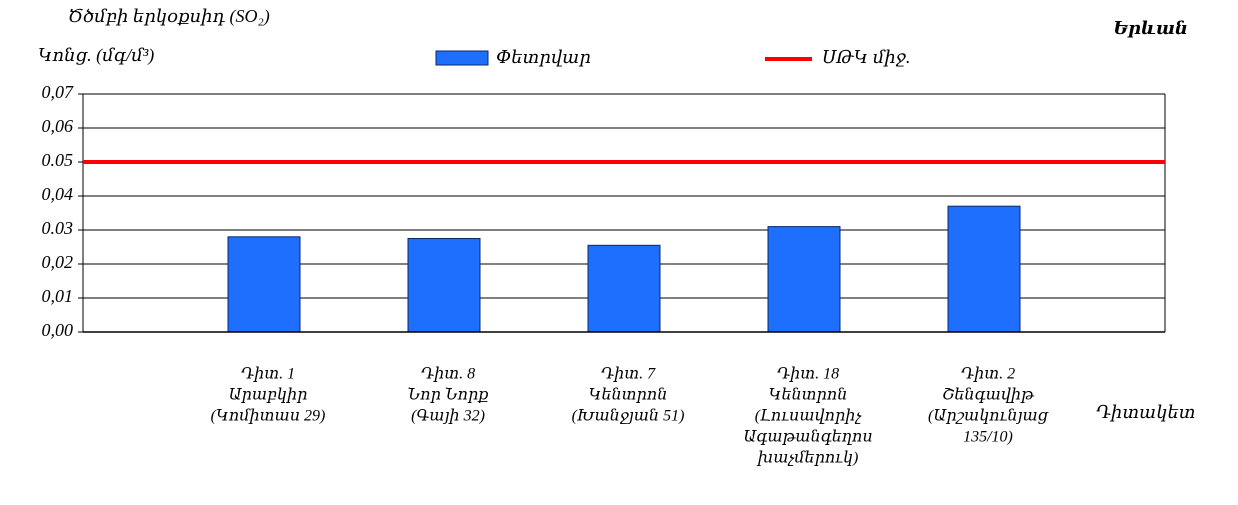 The height and width of the screenshot is (505, 1238). Describe the element at coordinates (628, 416) in the screenshot. I see `x-tick-label: (Խանջյան 51)` at that location.